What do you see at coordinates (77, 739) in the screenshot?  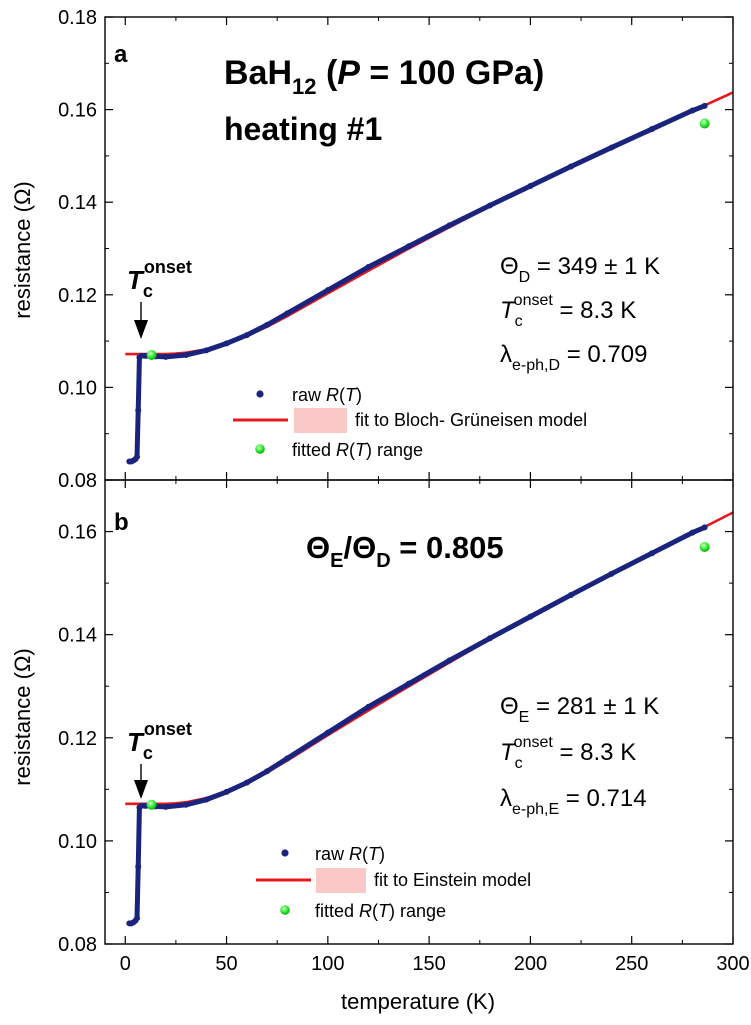 I see `y-tick-label-b: 0.12` at bounding box center [77, 739].